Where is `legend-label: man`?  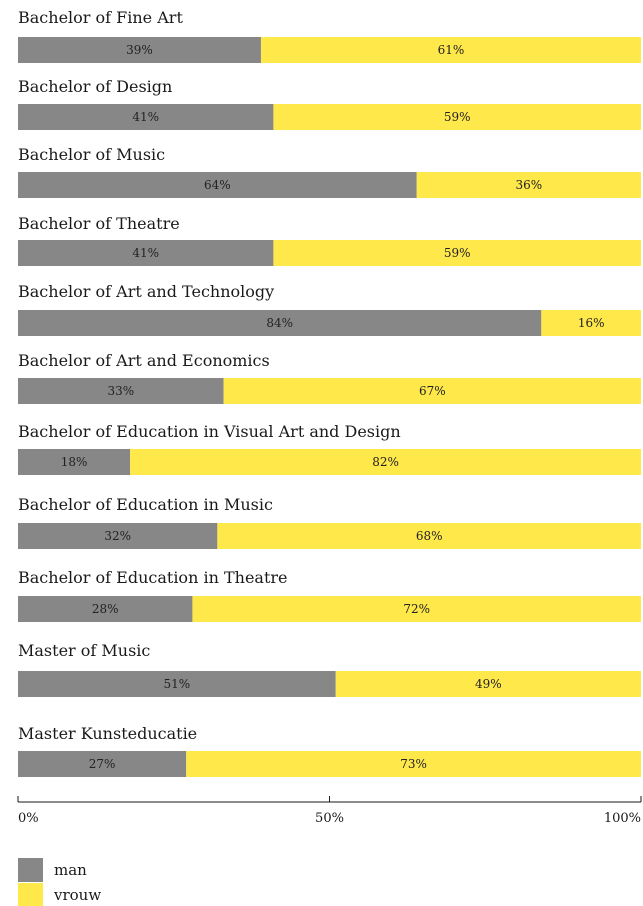 legend-label: man is located at coordinates (70, 870).